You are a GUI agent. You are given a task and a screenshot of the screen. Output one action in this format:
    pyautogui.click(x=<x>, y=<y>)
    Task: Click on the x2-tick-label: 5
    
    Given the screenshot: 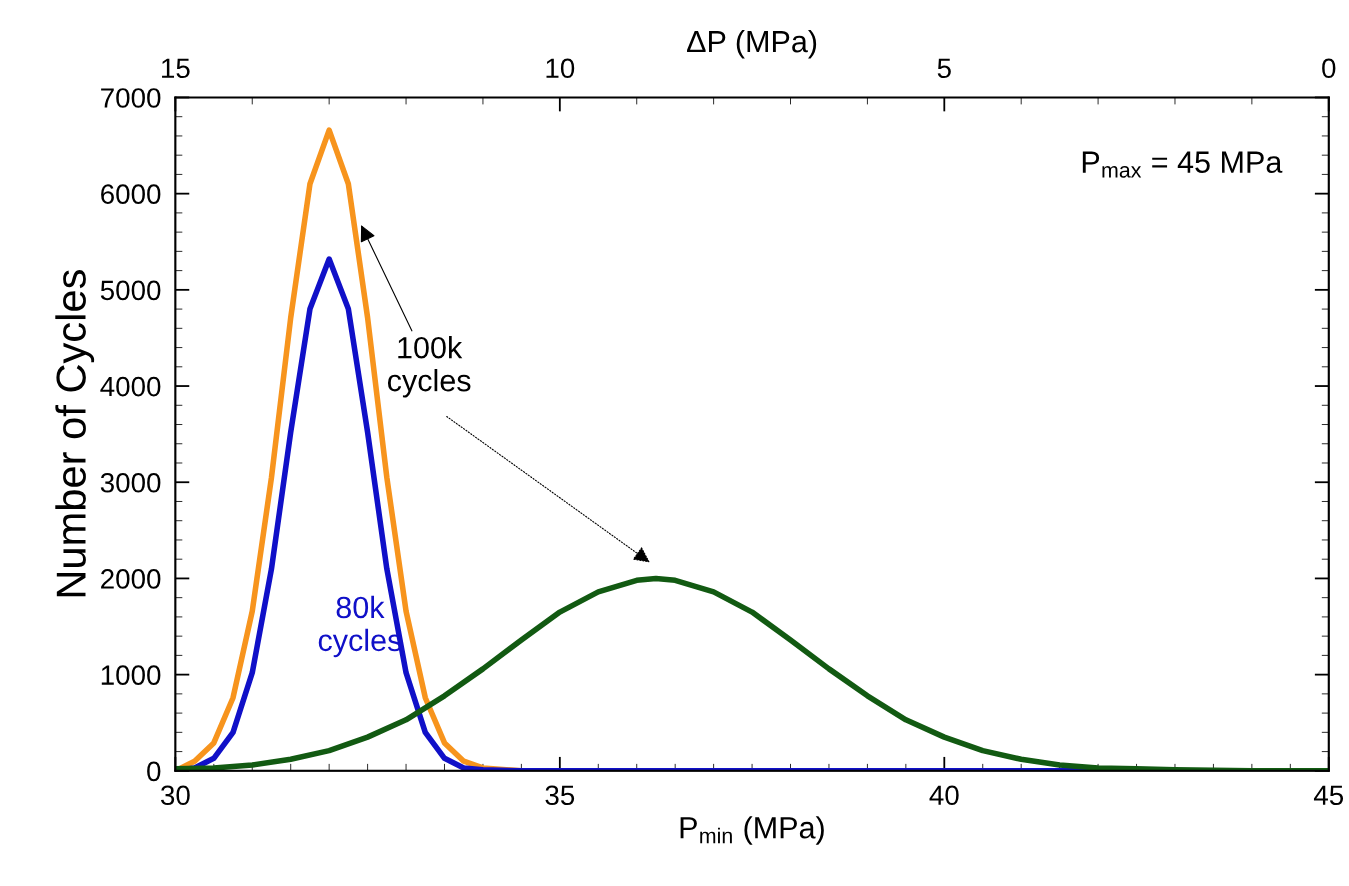 What is the action you would take?
    pyautogui.click(x=944, y=68)
    